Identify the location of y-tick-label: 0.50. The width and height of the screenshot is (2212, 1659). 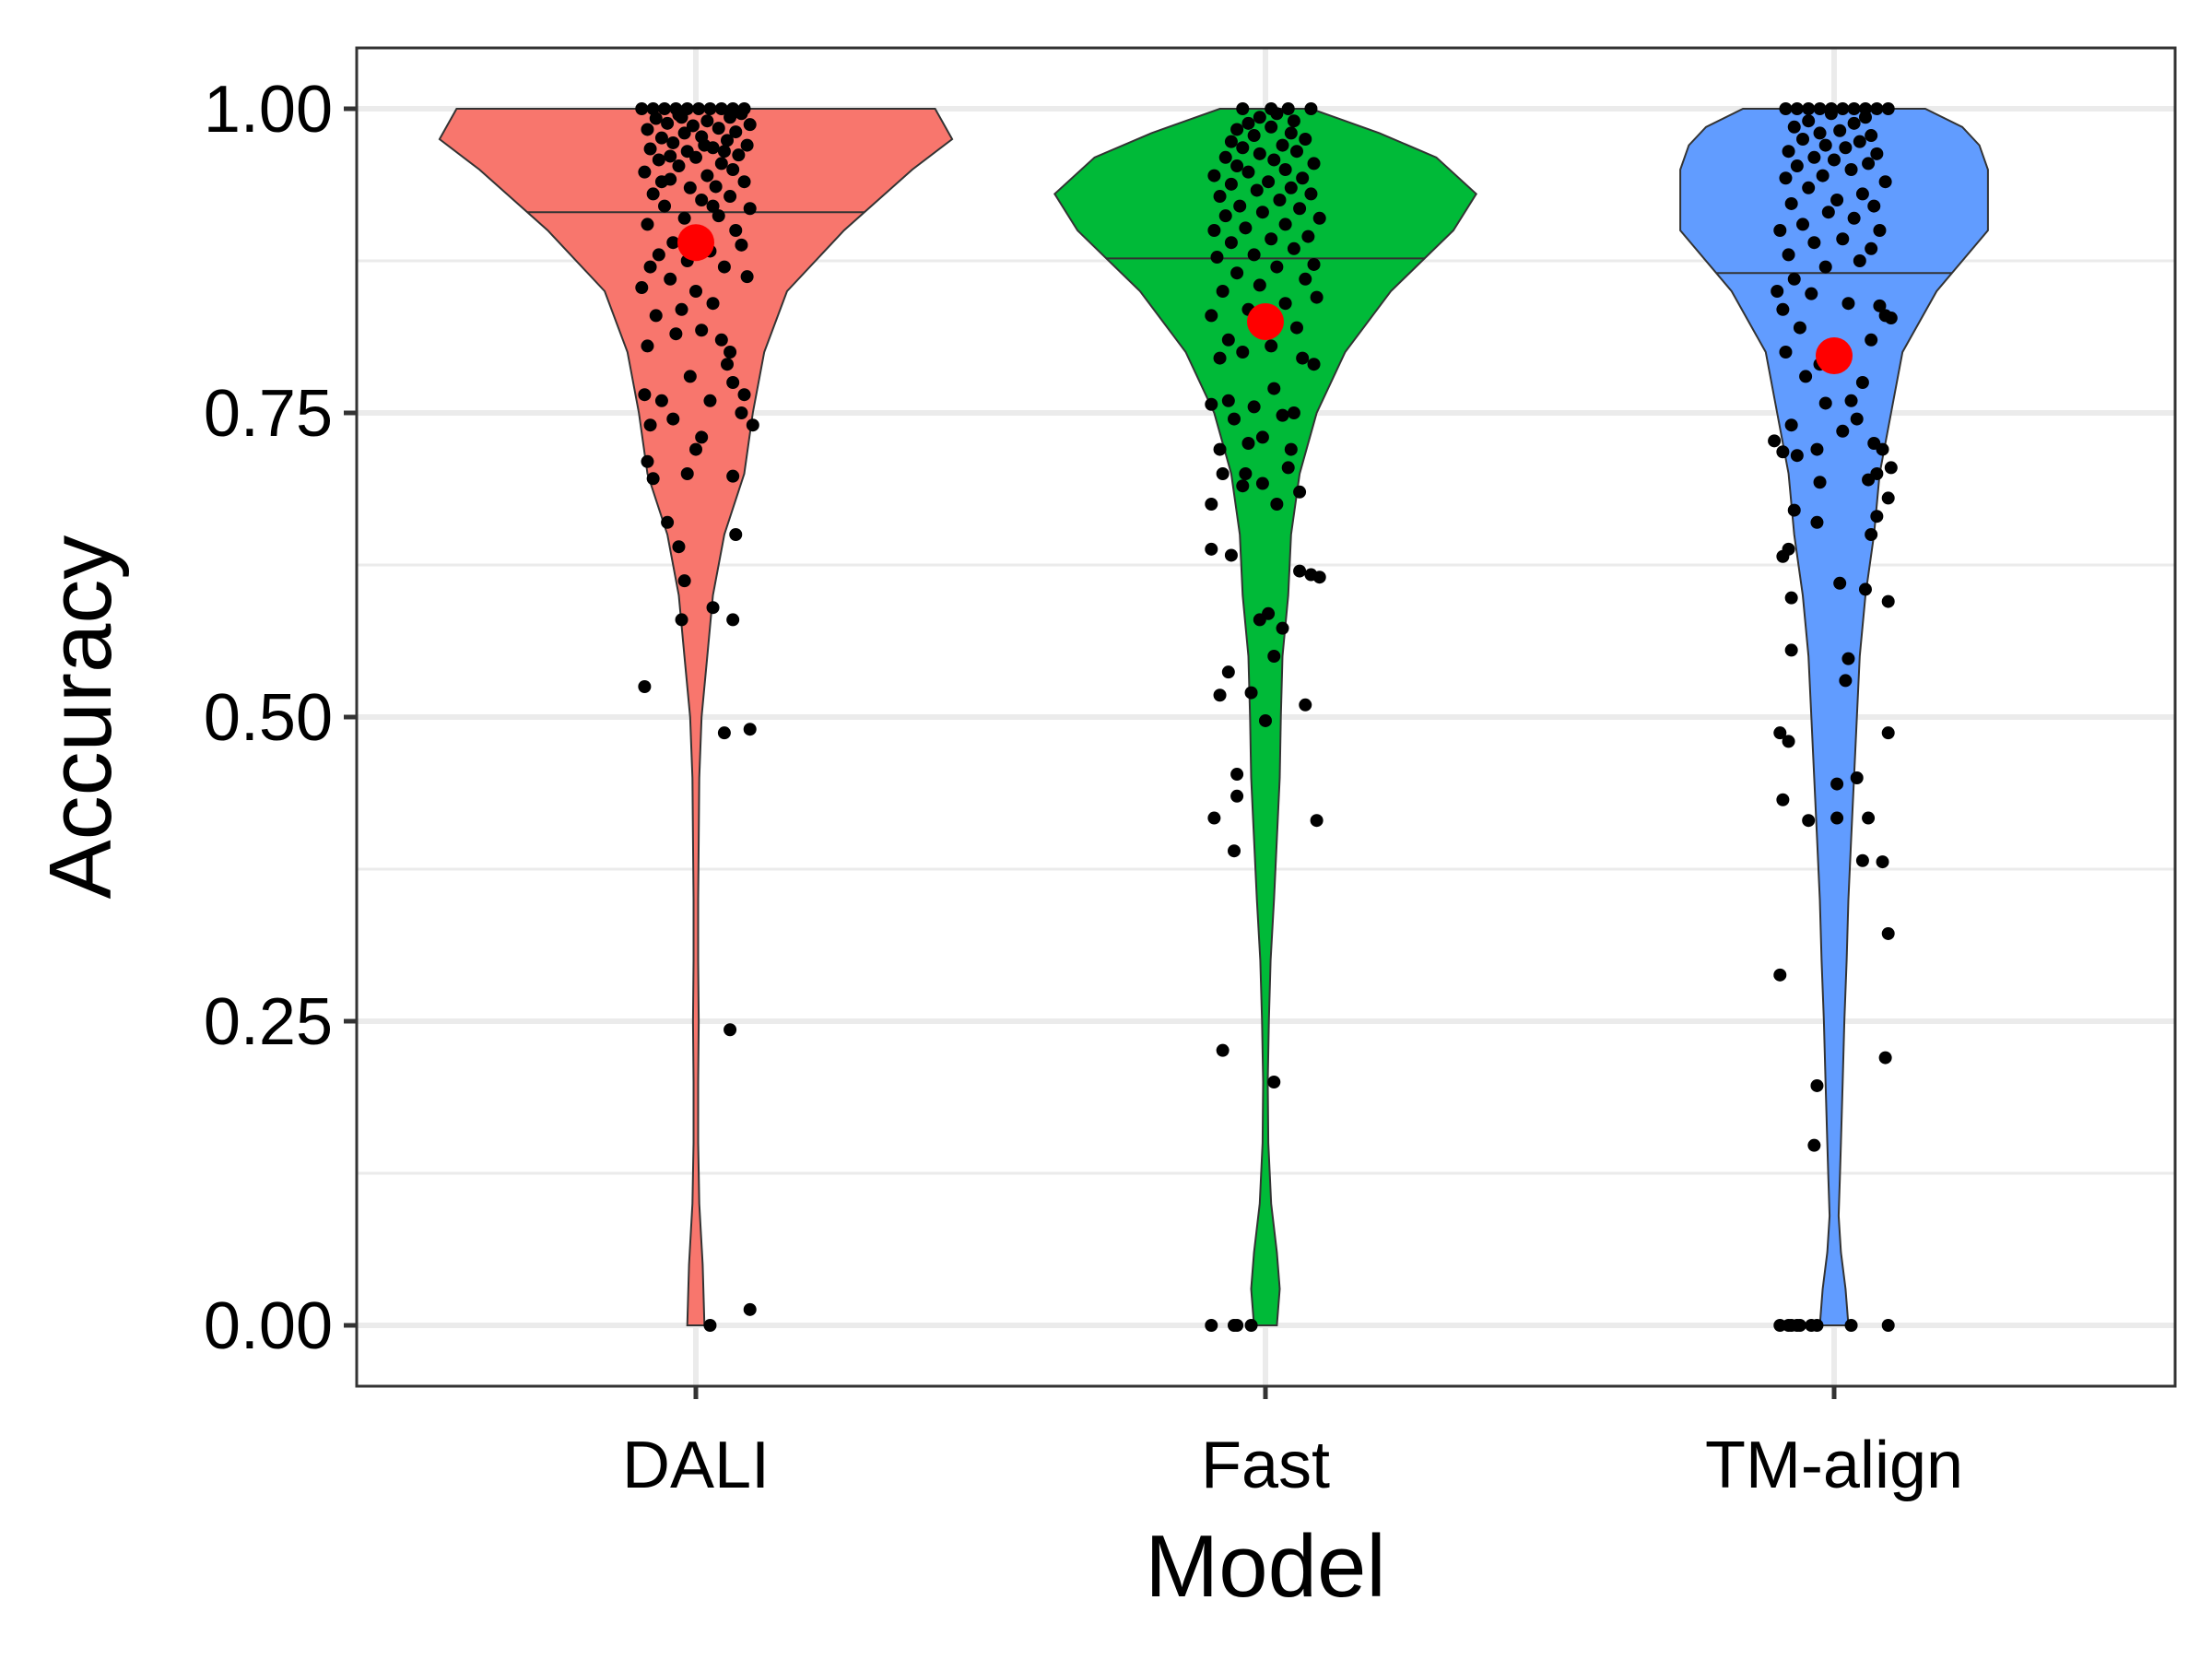
(268, 718).